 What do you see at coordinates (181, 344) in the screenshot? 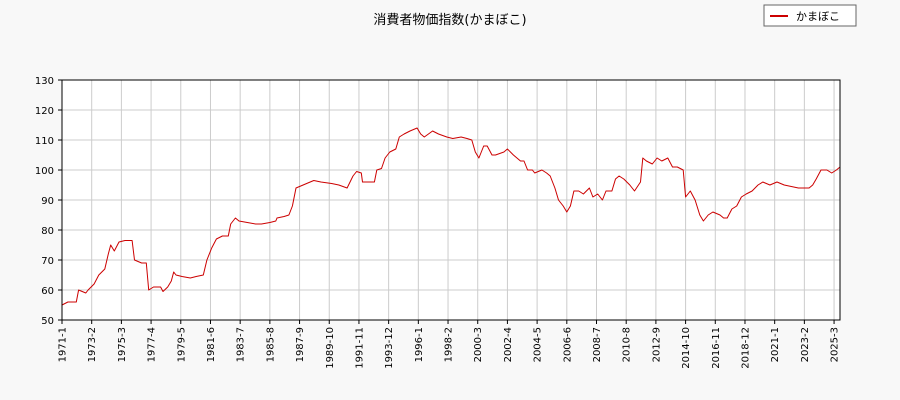
I see `x-tick-label: 1979-5` at bounding box center [181, 344].